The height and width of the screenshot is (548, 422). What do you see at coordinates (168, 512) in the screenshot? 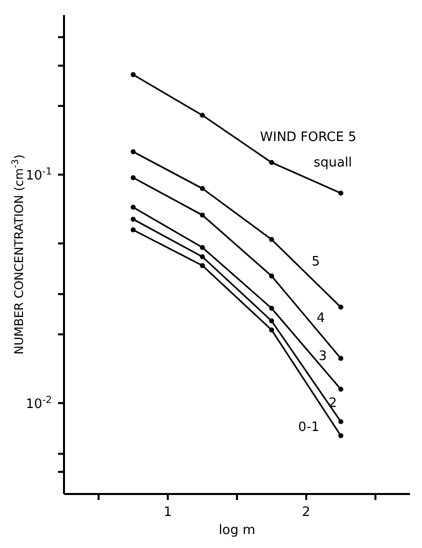
I see `x-tick-label: 1` at bounding box center [168, 512].